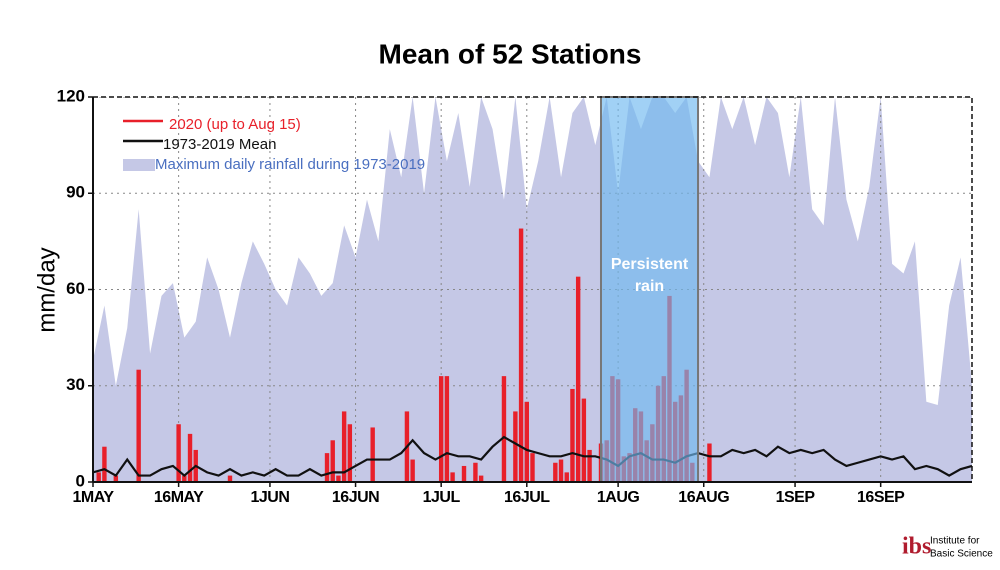 This screenshot has height=570, width=1000. I want to click on x-tick-label: 16JUN, so click(355, 497).